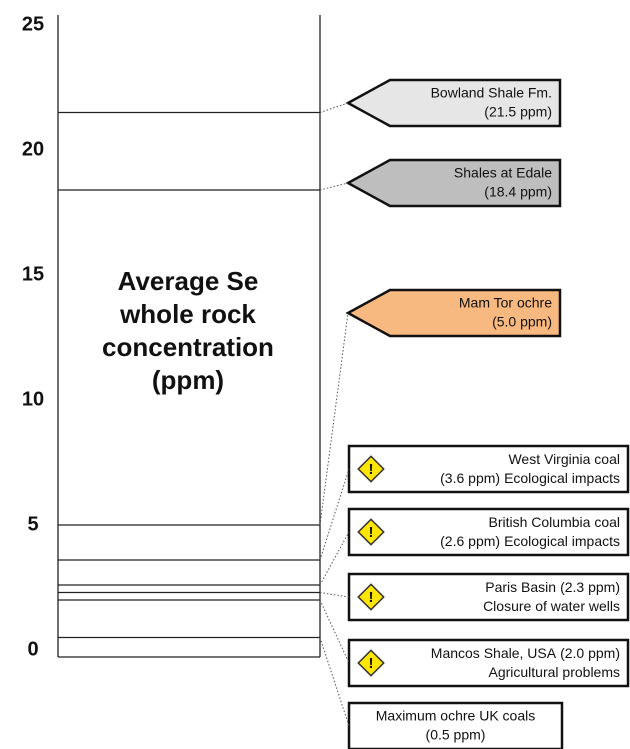 This screenshot has width=630, height=749. I want to click on callout-value: (2.6 ppm), so click(470, 541).